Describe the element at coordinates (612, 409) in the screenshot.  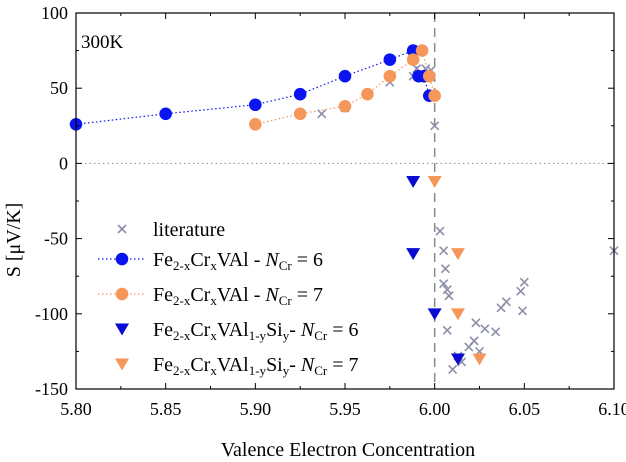
I see `x-tick-label-6: 6.10` at that location.